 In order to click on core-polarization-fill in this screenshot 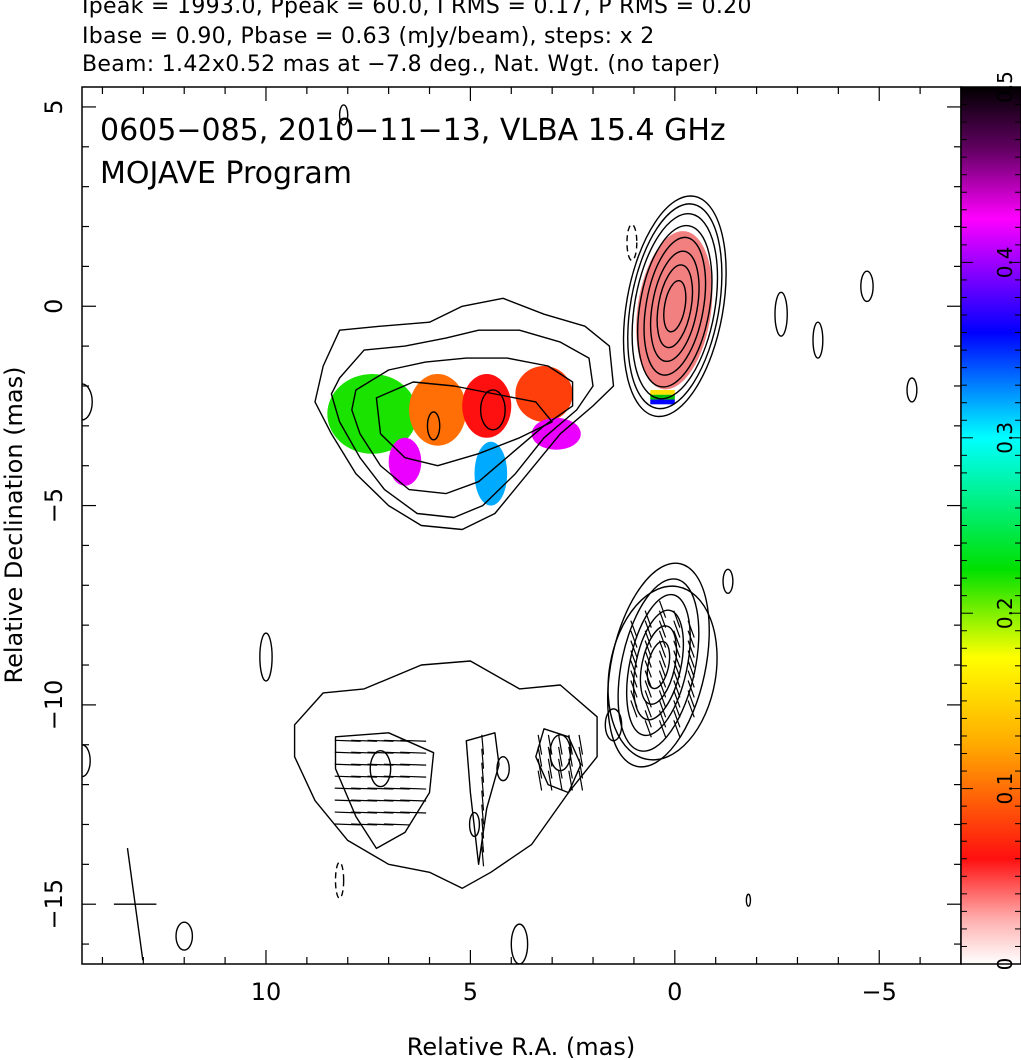, I will do `click(674, 310)`.